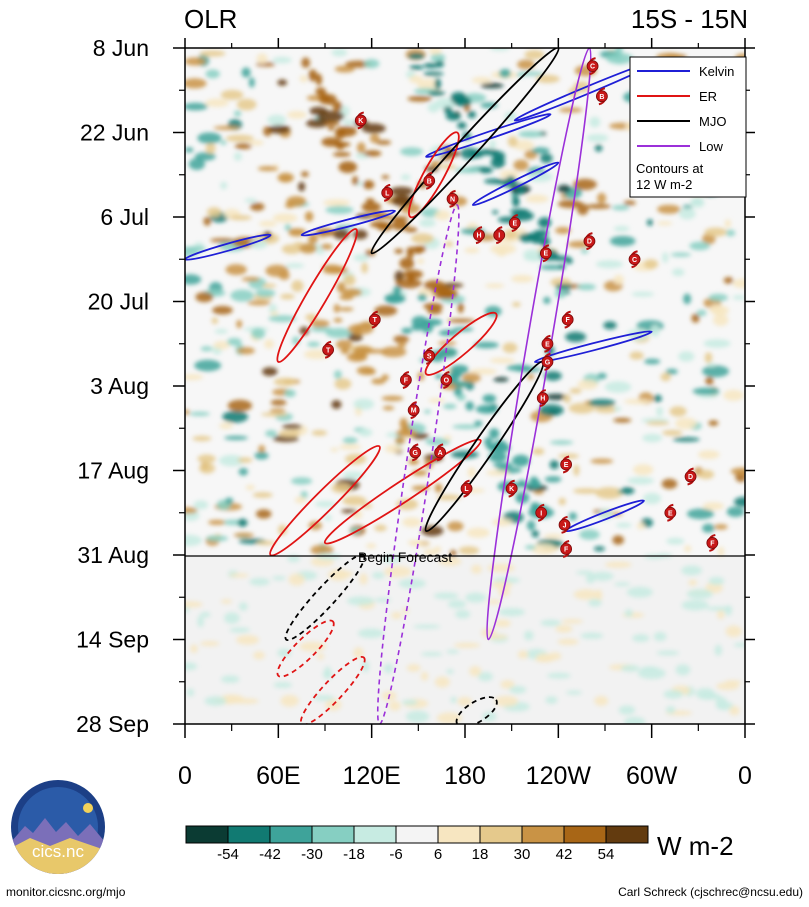  What do you see at coordinates (58, 851) in the screenshot?
I see `logo-text: cics.nc` at bounding box center [58, 851].